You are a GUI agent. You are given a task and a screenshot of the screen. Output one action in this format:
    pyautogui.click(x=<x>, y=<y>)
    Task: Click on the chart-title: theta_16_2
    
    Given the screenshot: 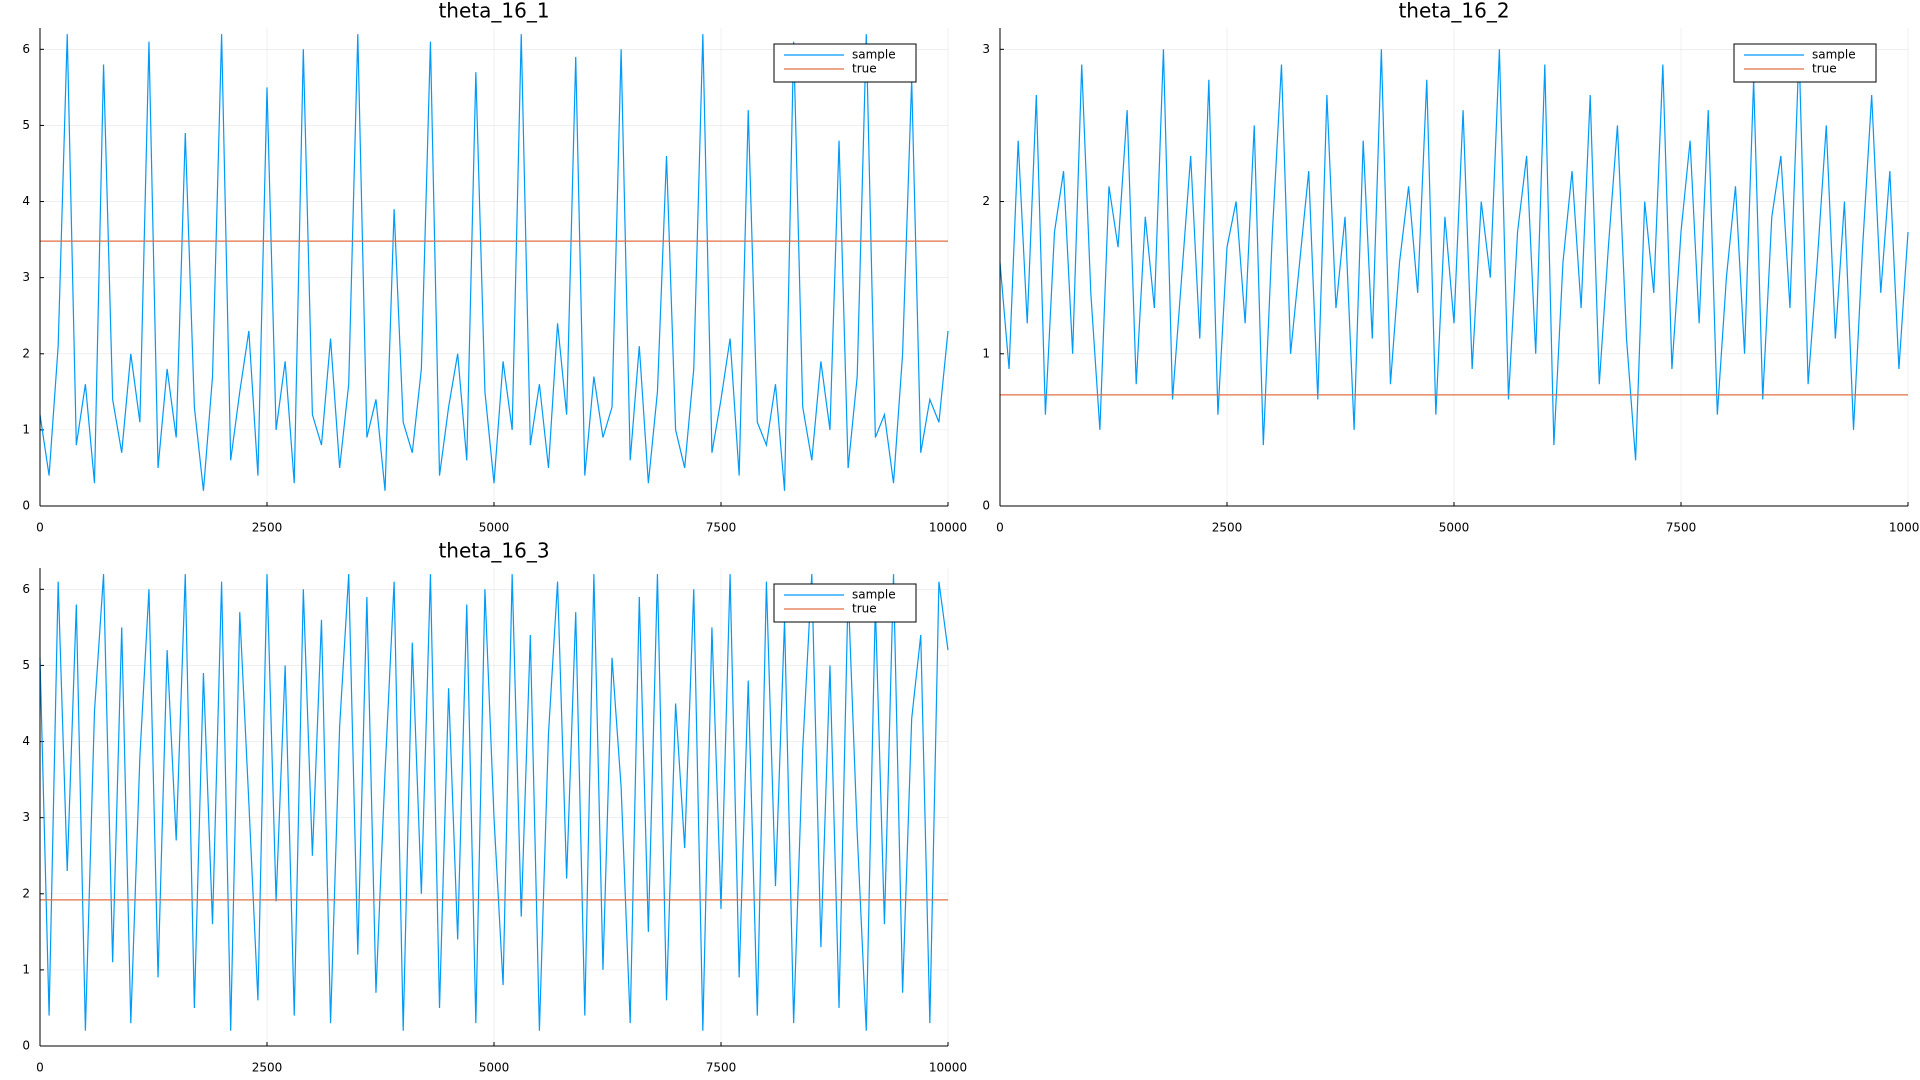 What is the action you would take?
    pyautogui.click(x=1453, y=11)
    